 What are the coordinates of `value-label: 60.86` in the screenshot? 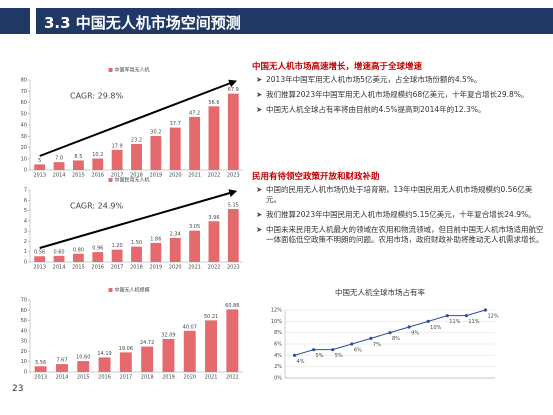 It's located at (232, 306).